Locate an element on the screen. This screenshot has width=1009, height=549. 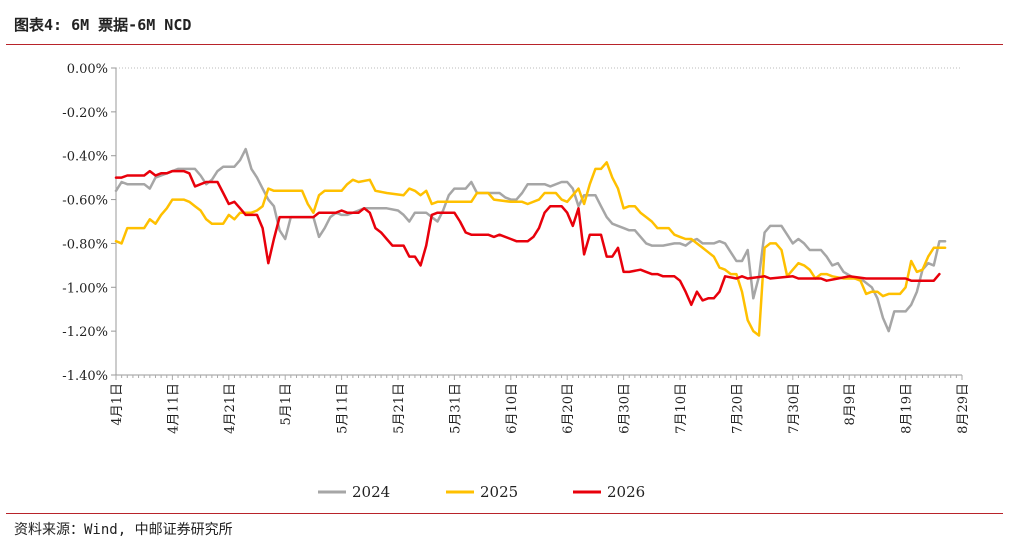
chart-legend: 2024 2025 2026 is located at coordinates (481, 492).